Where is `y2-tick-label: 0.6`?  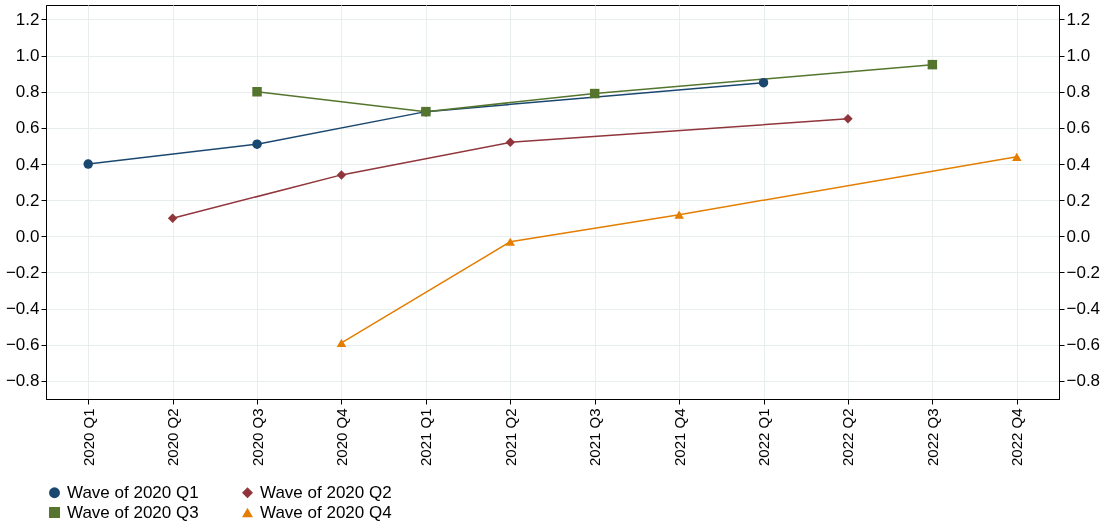 y2-tick-label: 0.6 is located at coordinates (1078, 128).